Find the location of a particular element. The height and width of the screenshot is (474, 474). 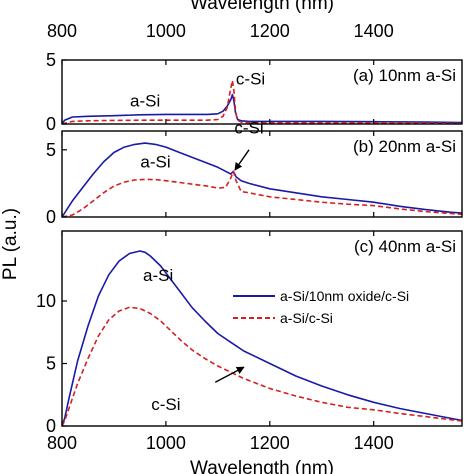

y-axis-title: PL (a.u.) is located at coordinates (10, 244).